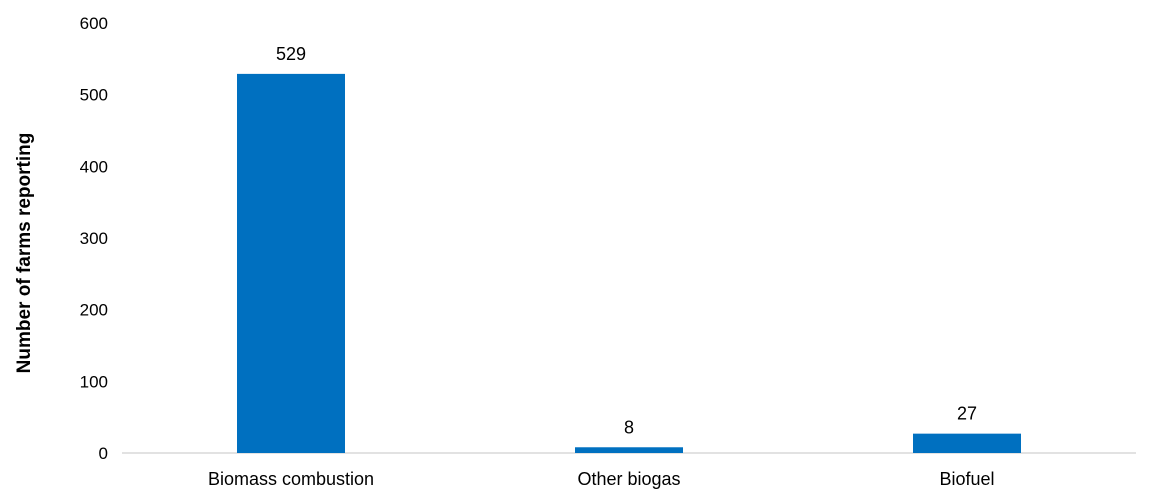  I want to click on y-tick-label: 200, so click(94, 310).